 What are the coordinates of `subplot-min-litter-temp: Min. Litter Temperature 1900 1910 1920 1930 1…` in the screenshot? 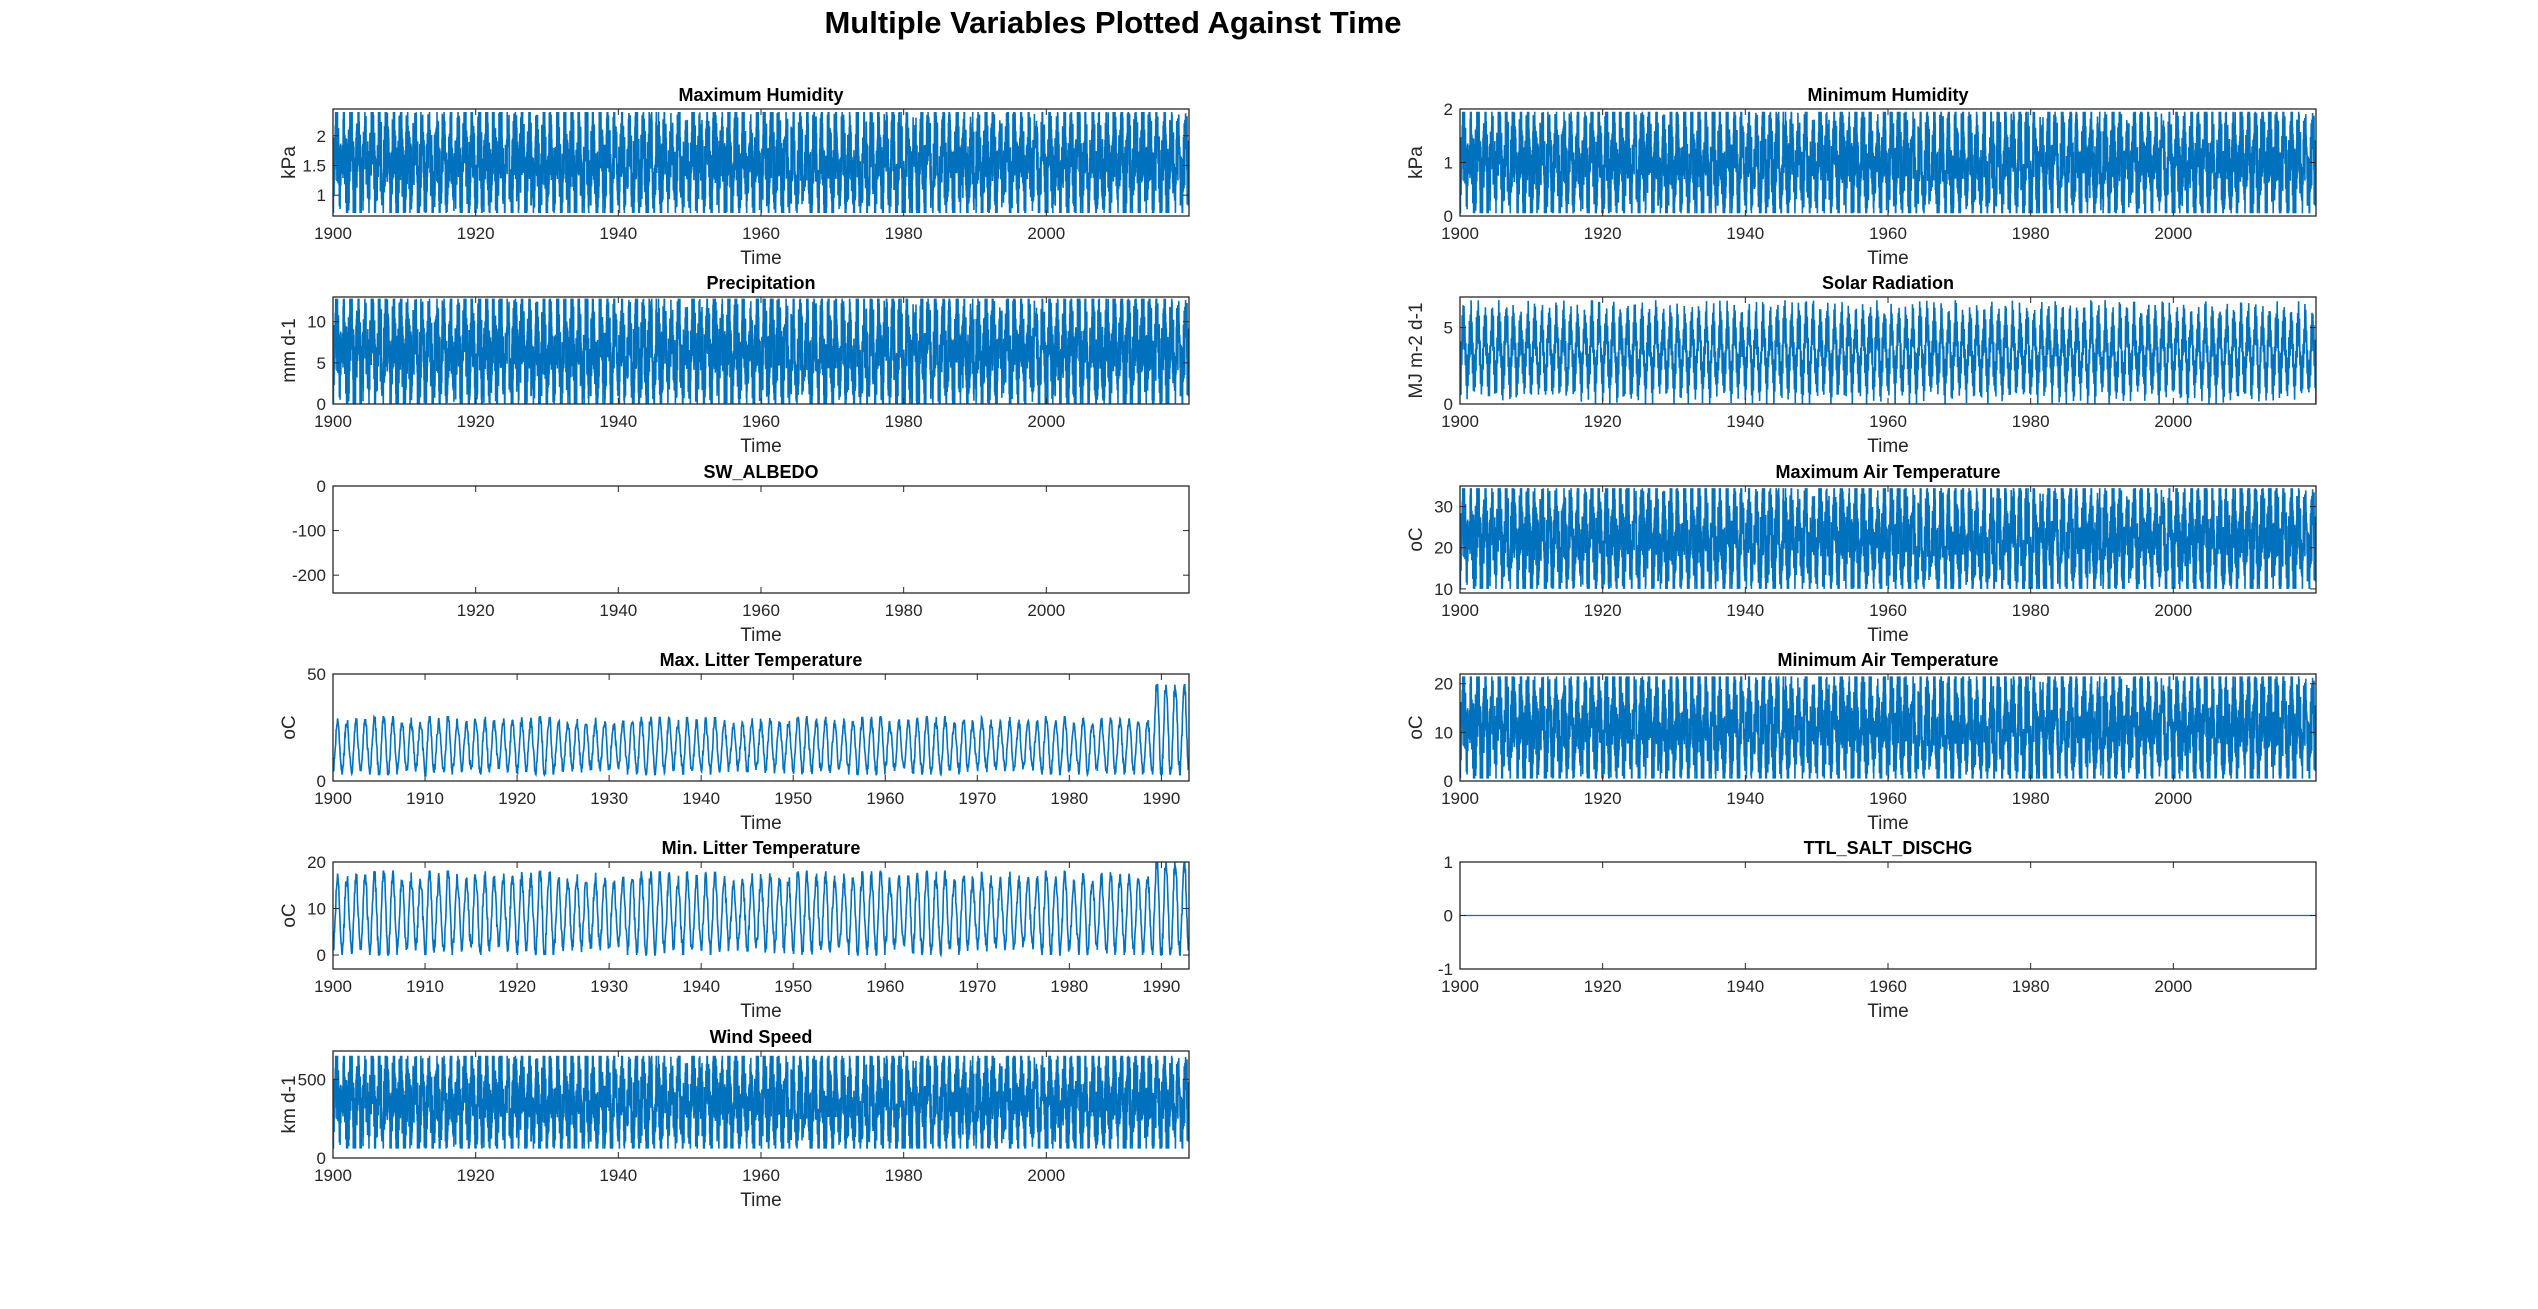 It's located at (734, 930).